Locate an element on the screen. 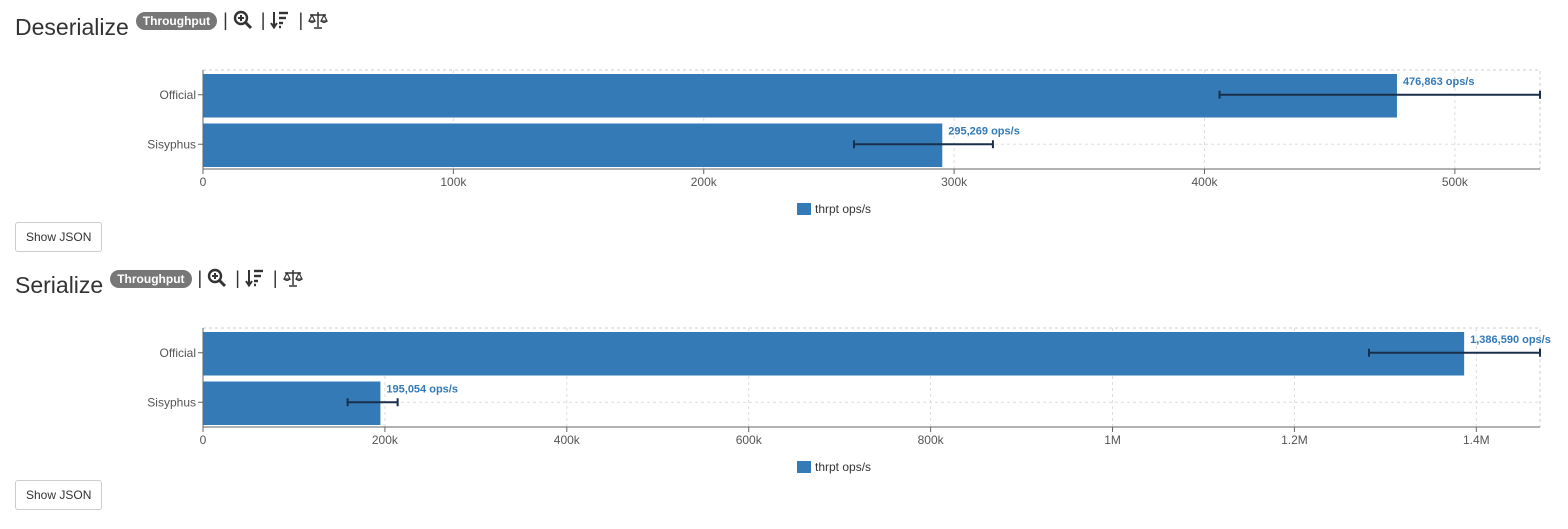  deserialize-header: Deserialize Throughput | | | is located at coordinates (172, 20).